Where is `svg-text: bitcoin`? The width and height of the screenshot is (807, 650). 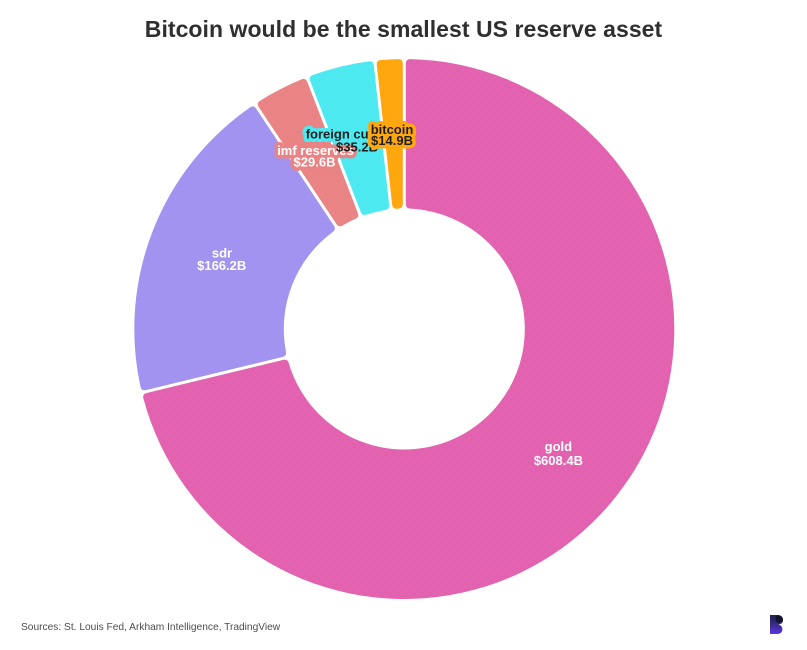 svg-text: bitcoin is located at coordinates (392, 129).